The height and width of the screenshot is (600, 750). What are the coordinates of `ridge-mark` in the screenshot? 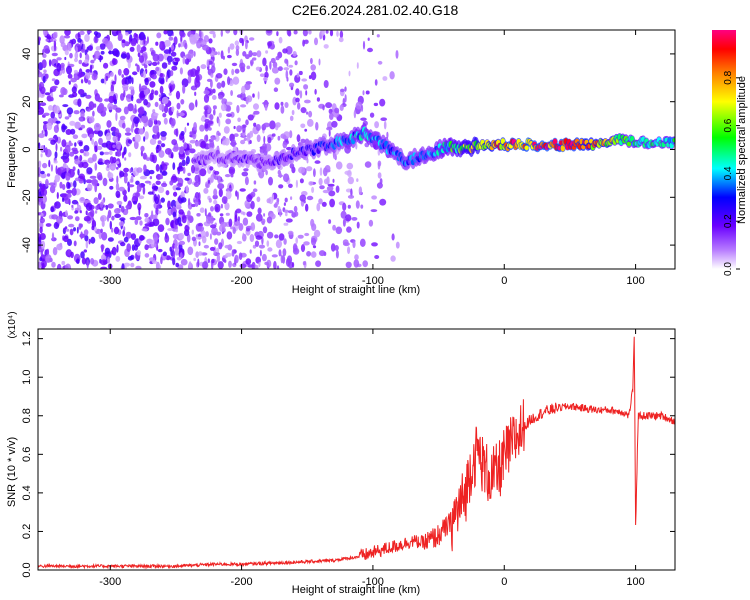 It's located at (555, 141).